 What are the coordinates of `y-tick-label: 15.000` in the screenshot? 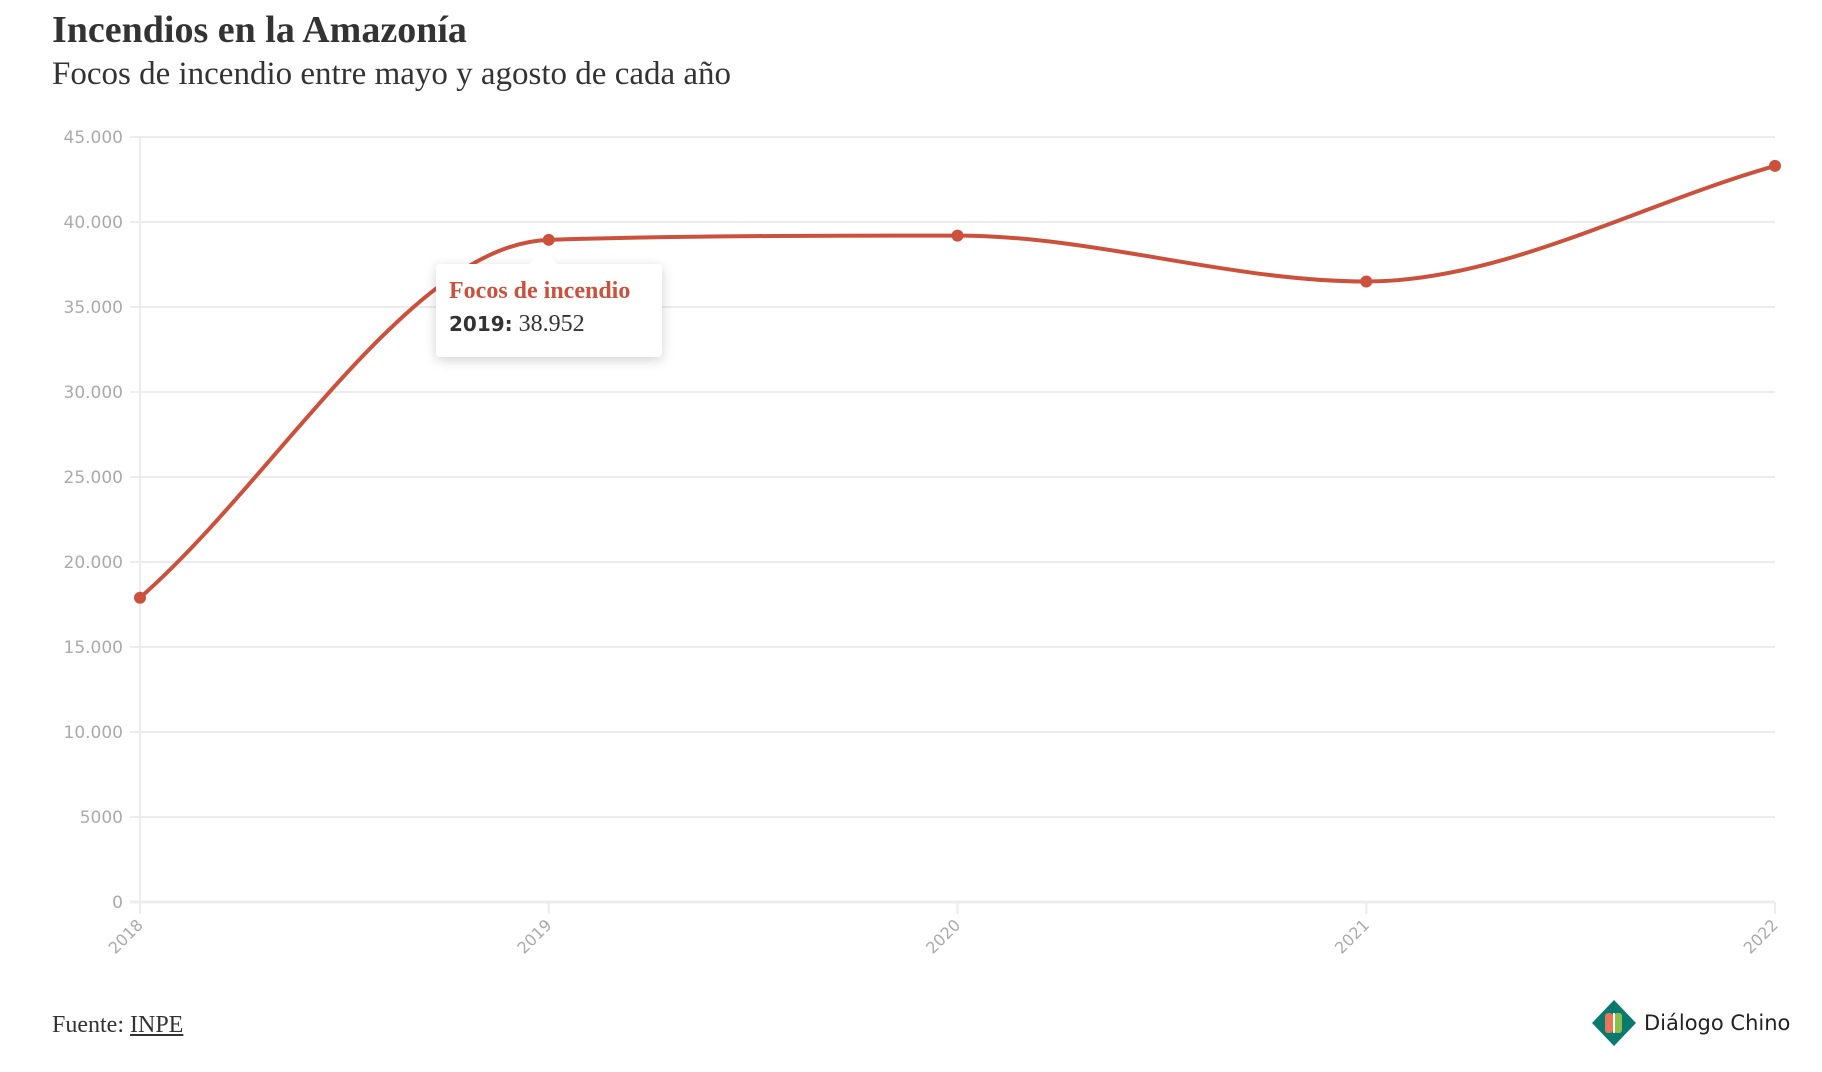 It's located at (93, 648).